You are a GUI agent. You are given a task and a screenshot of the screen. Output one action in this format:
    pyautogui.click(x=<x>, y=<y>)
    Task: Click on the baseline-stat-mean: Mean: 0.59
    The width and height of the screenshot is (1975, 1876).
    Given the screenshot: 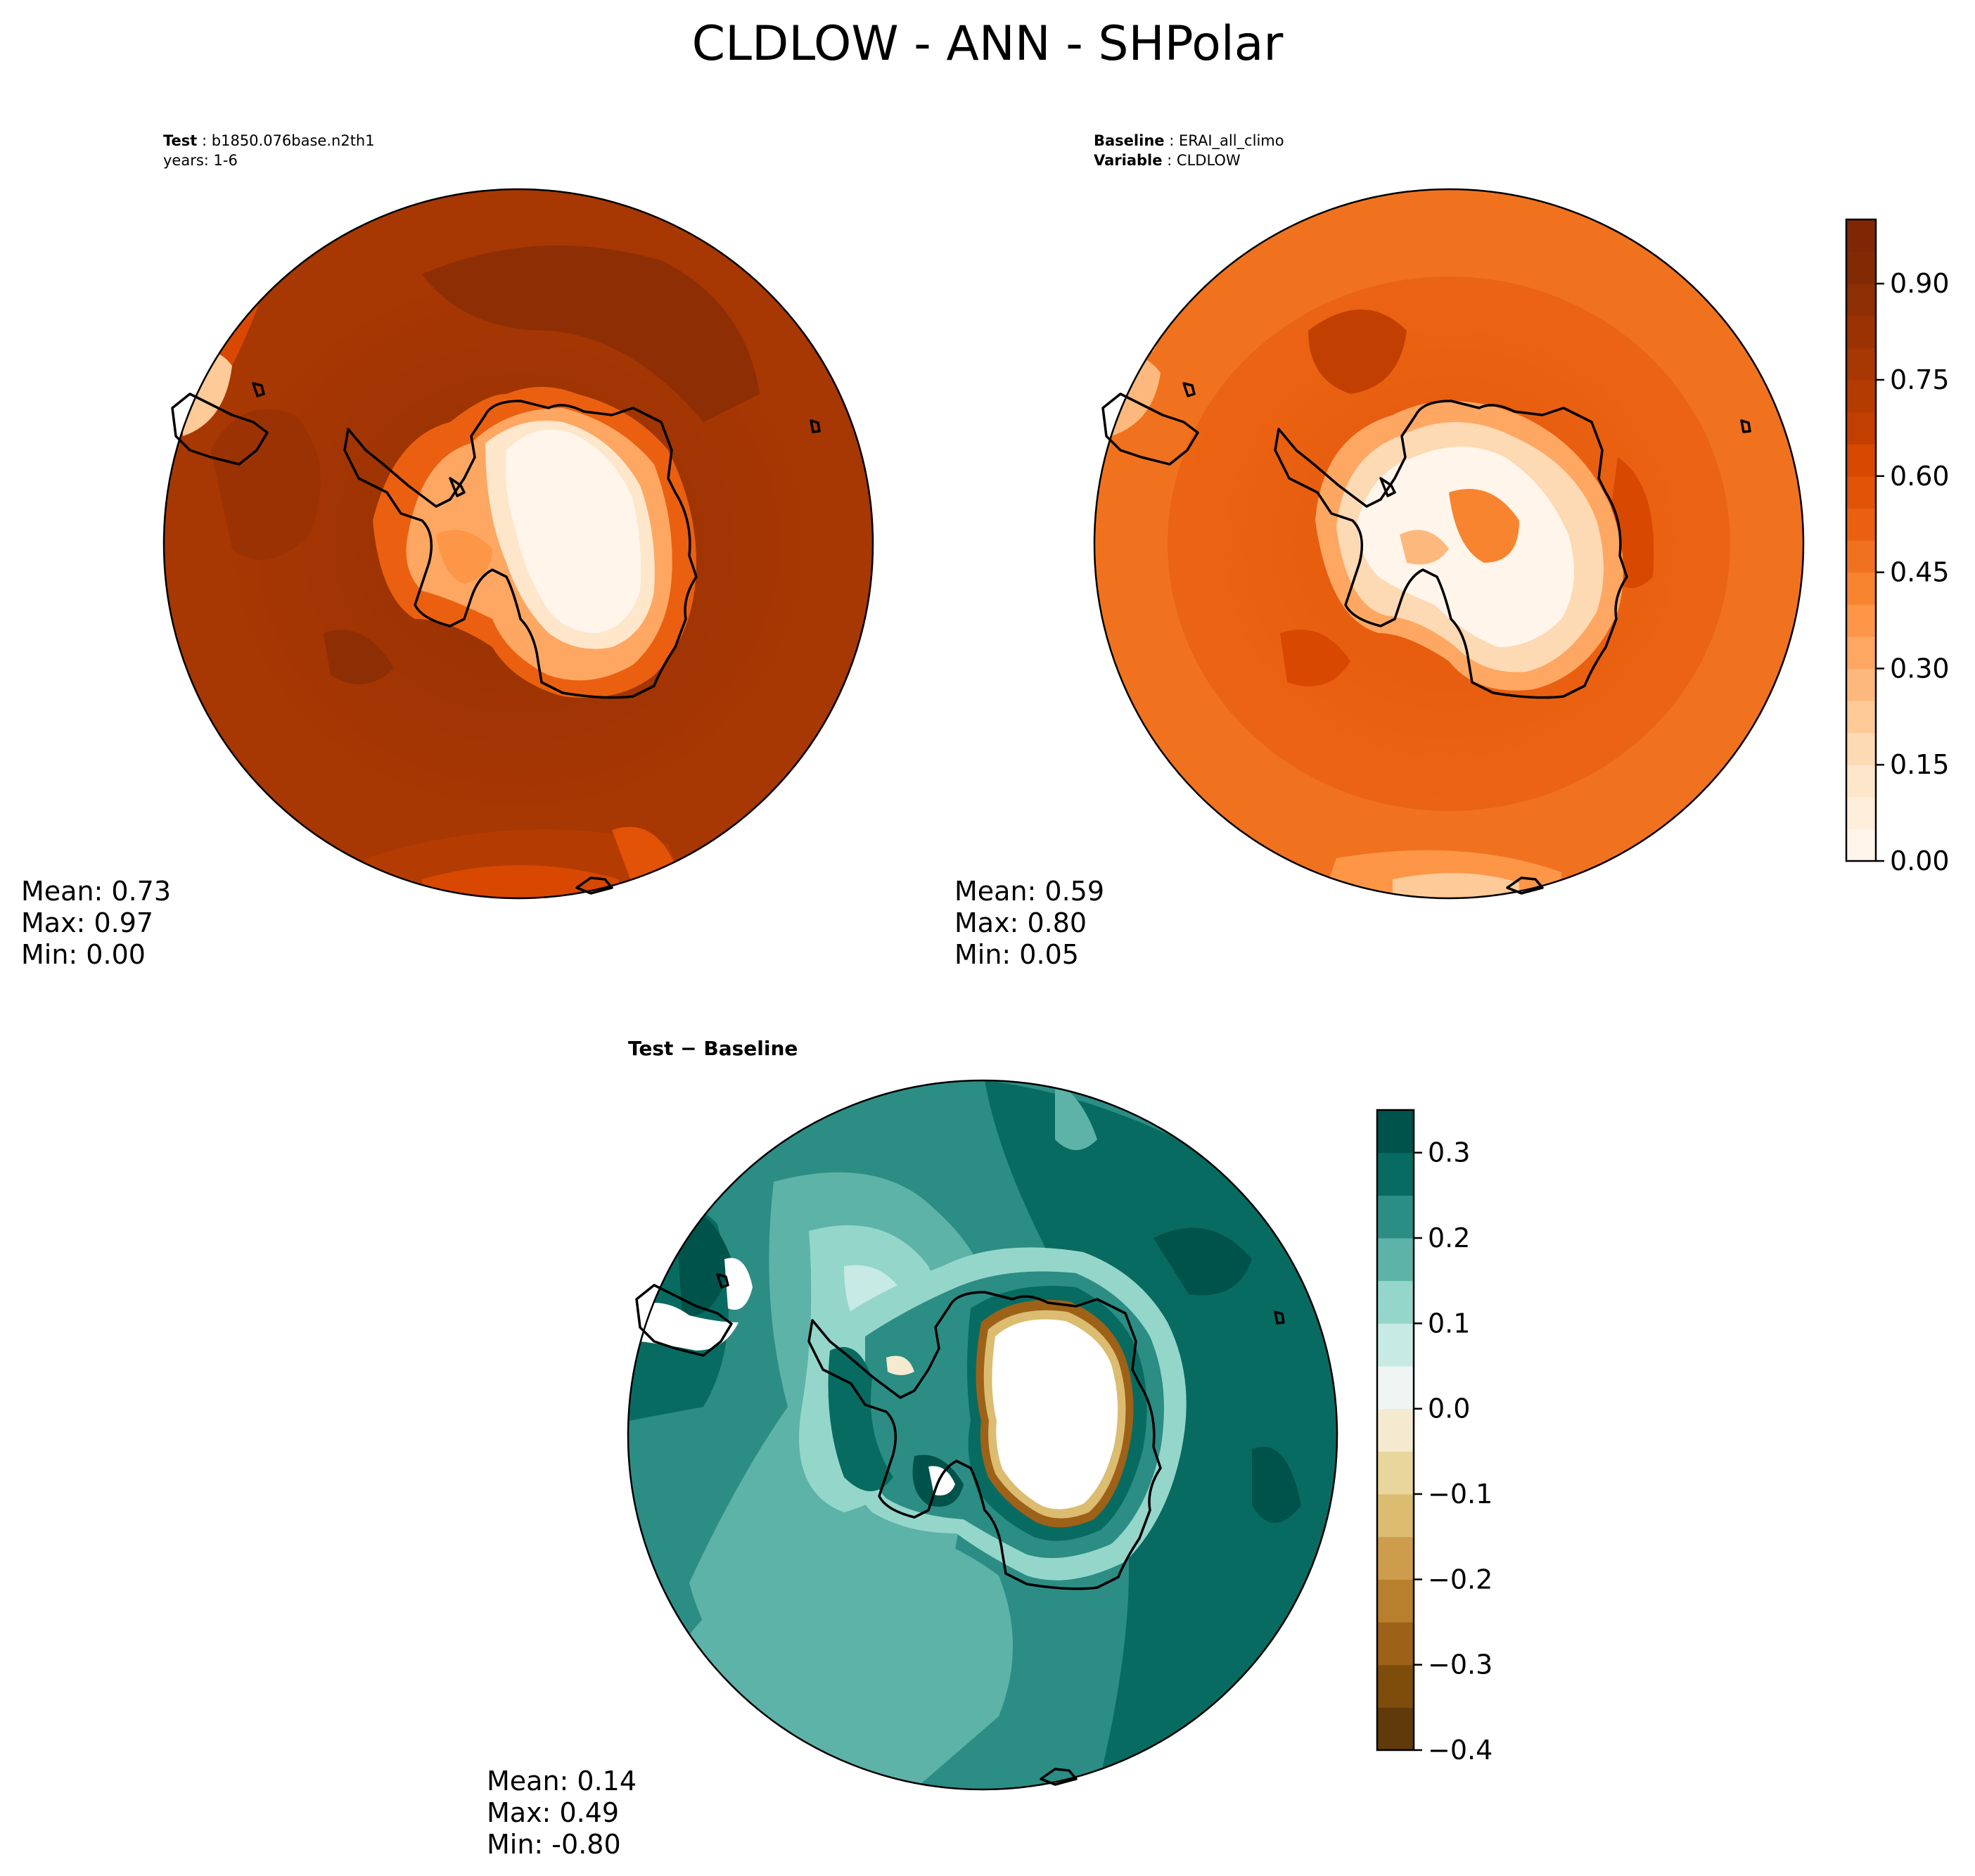 What is the action you would take?
    pyautogui.click(x=1029, y=891)
    